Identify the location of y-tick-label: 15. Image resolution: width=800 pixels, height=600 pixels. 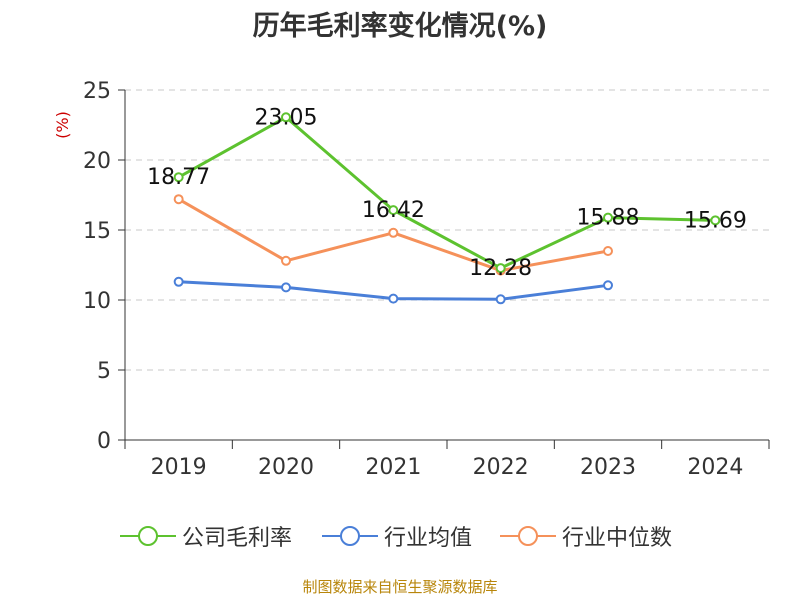
(97, 231).